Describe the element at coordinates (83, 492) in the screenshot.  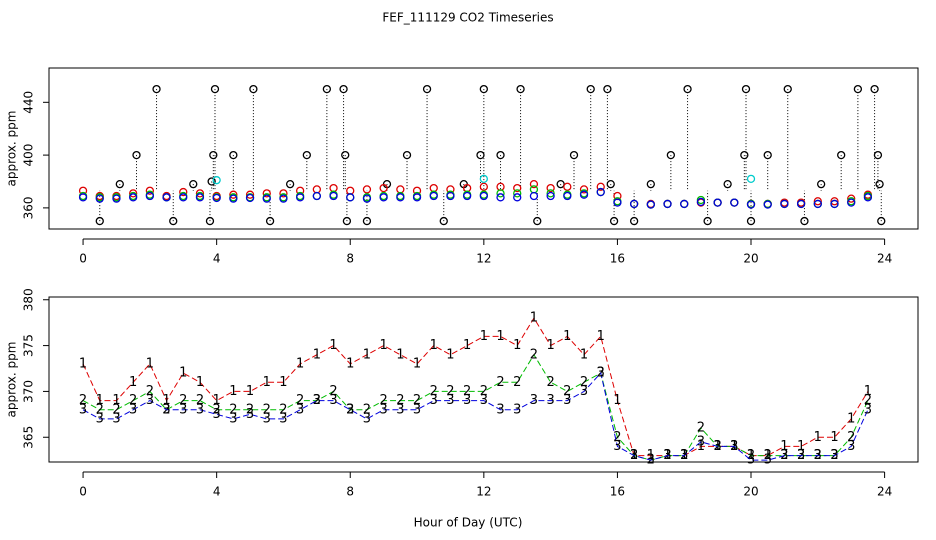
I see `x-tick-label: 0` at that location.